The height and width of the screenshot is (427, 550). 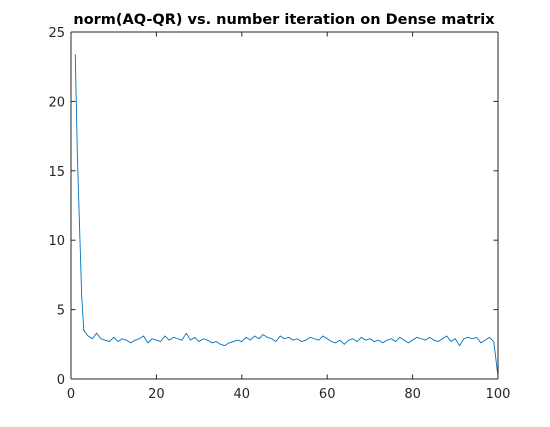 What do you see at coordinates (327, 394) in the screenshot?
I see `x-tick-label: 60` at bounding box center [327, 394].